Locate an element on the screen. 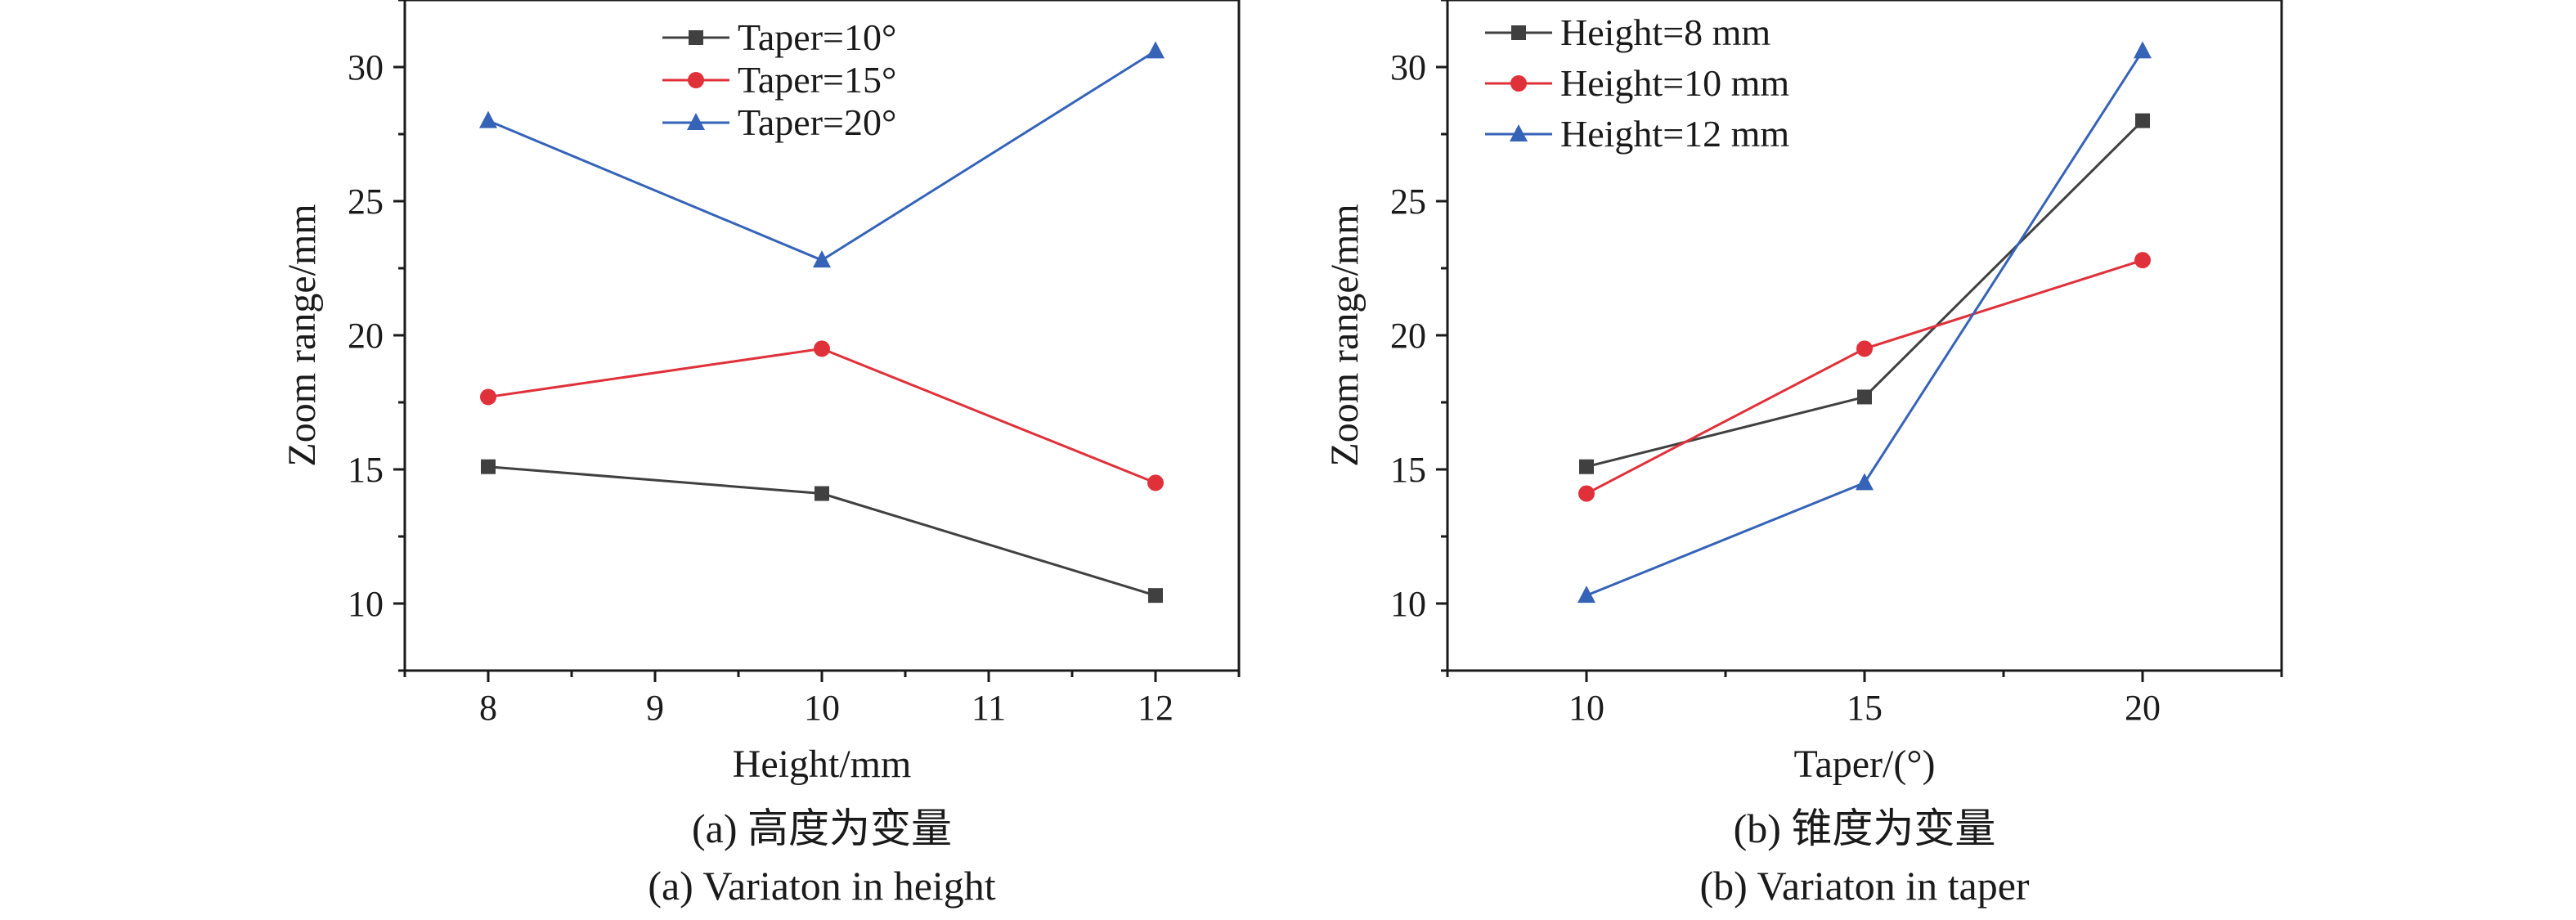 The image size is (2576, 920). caption-english: (b) Variaton in taper is located at coordinates (1864, 886).